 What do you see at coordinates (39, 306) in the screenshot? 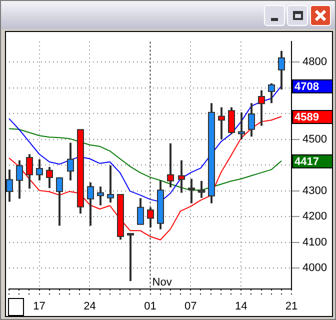
I see `x-tick-label: 17` at bounding box center [39, 306].